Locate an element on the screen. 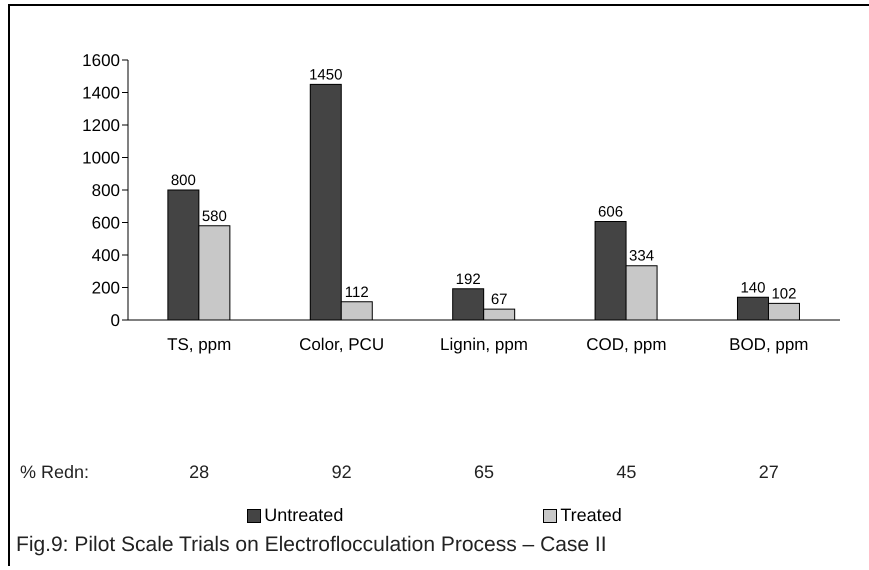 The height and width of the screenshot is (570, 869). y-tick-label: 1600 is located at coordinates (101, 60).